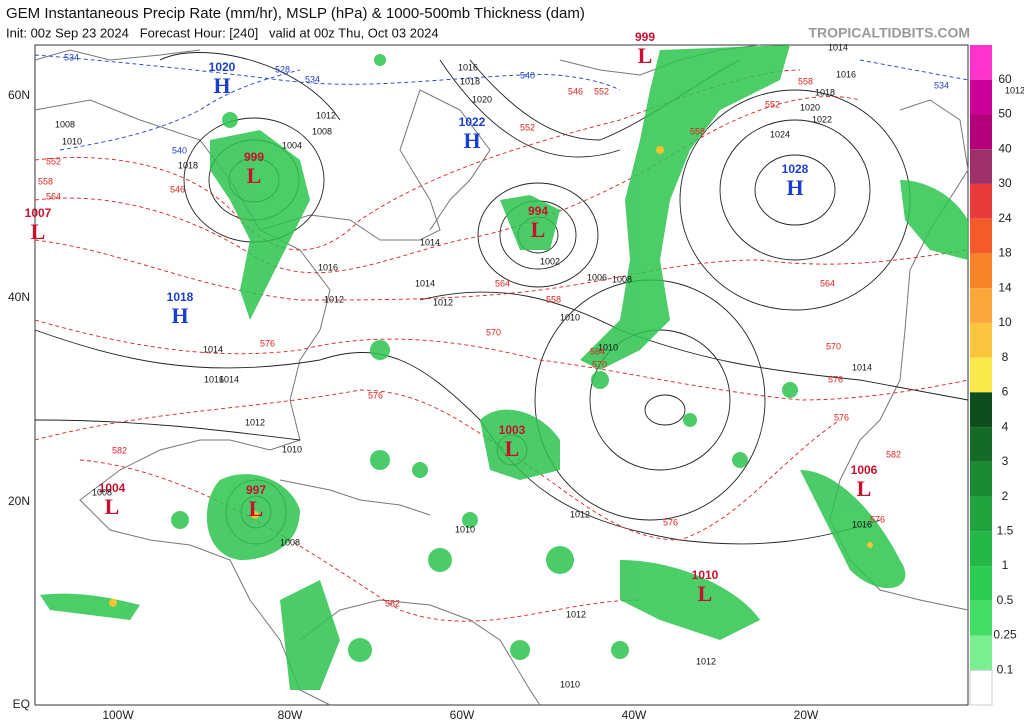  What do you see at coordinates (705, 575) in the screenshot?
I see `center-value: 1010` at bounding box center [705, 575].